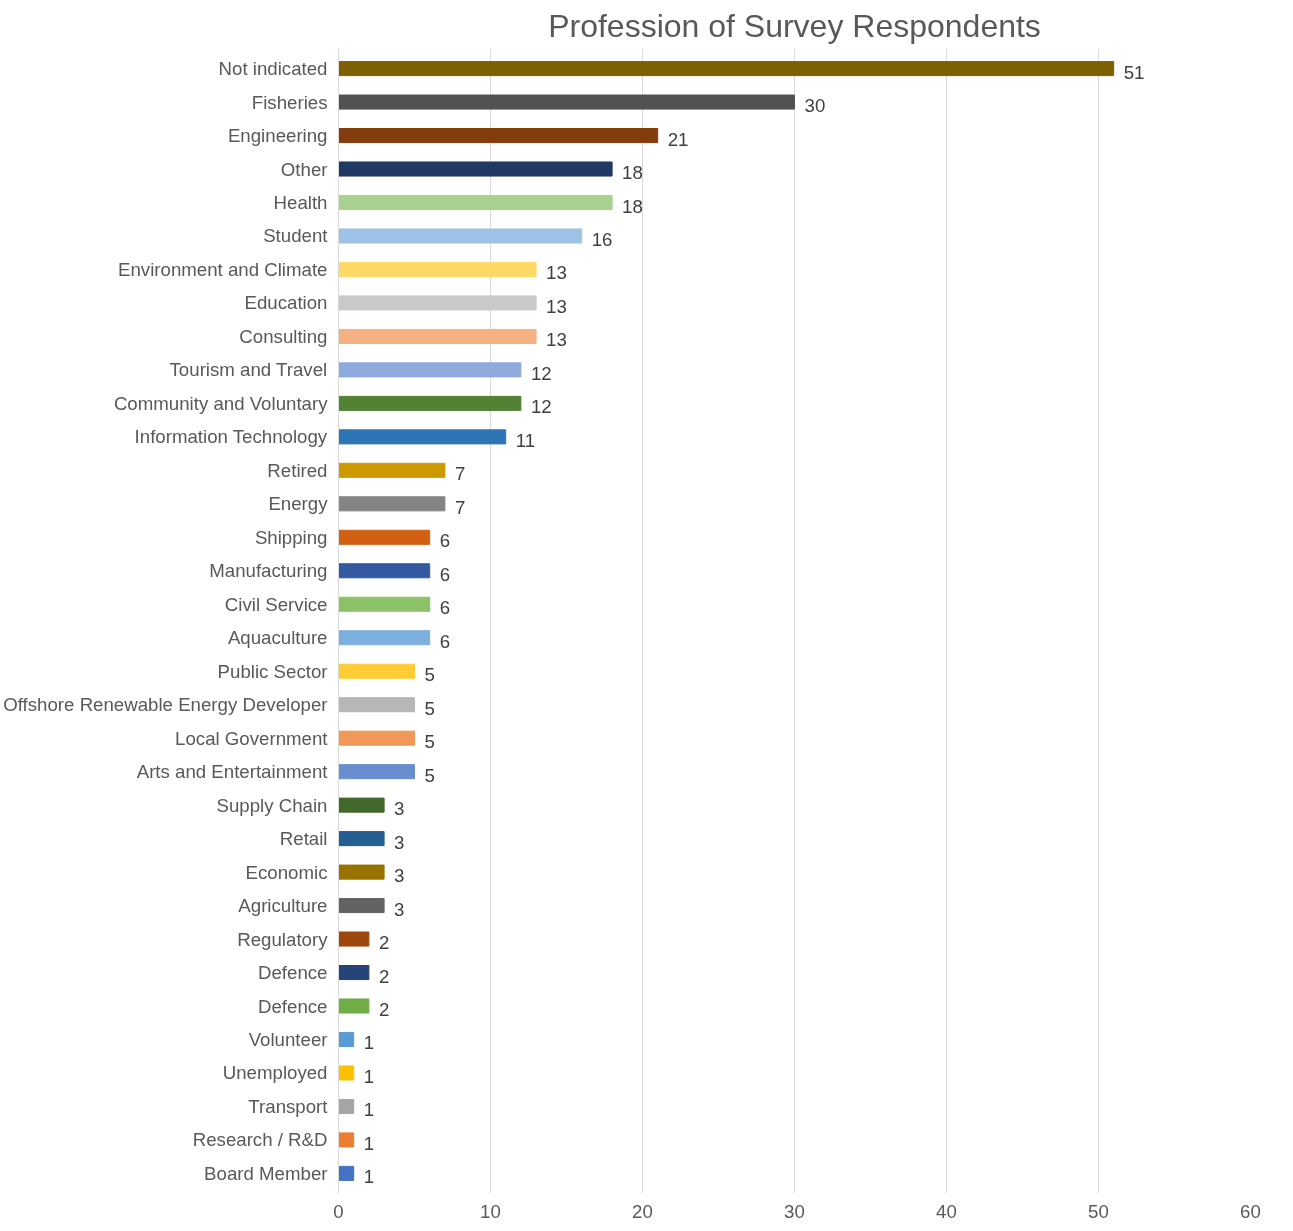 The image size is (1293, 1231). Describe the element at coordinates (273, 69) in the screenshot. I see `y-tick-label: Not indicated` at that location.